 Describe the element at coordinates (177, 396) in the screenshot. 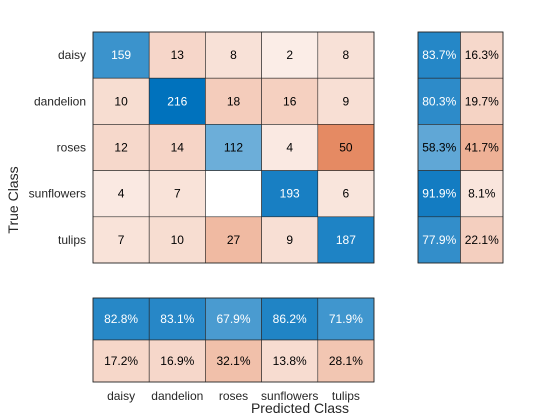

I see `column-class-label: dandelion` at that location.